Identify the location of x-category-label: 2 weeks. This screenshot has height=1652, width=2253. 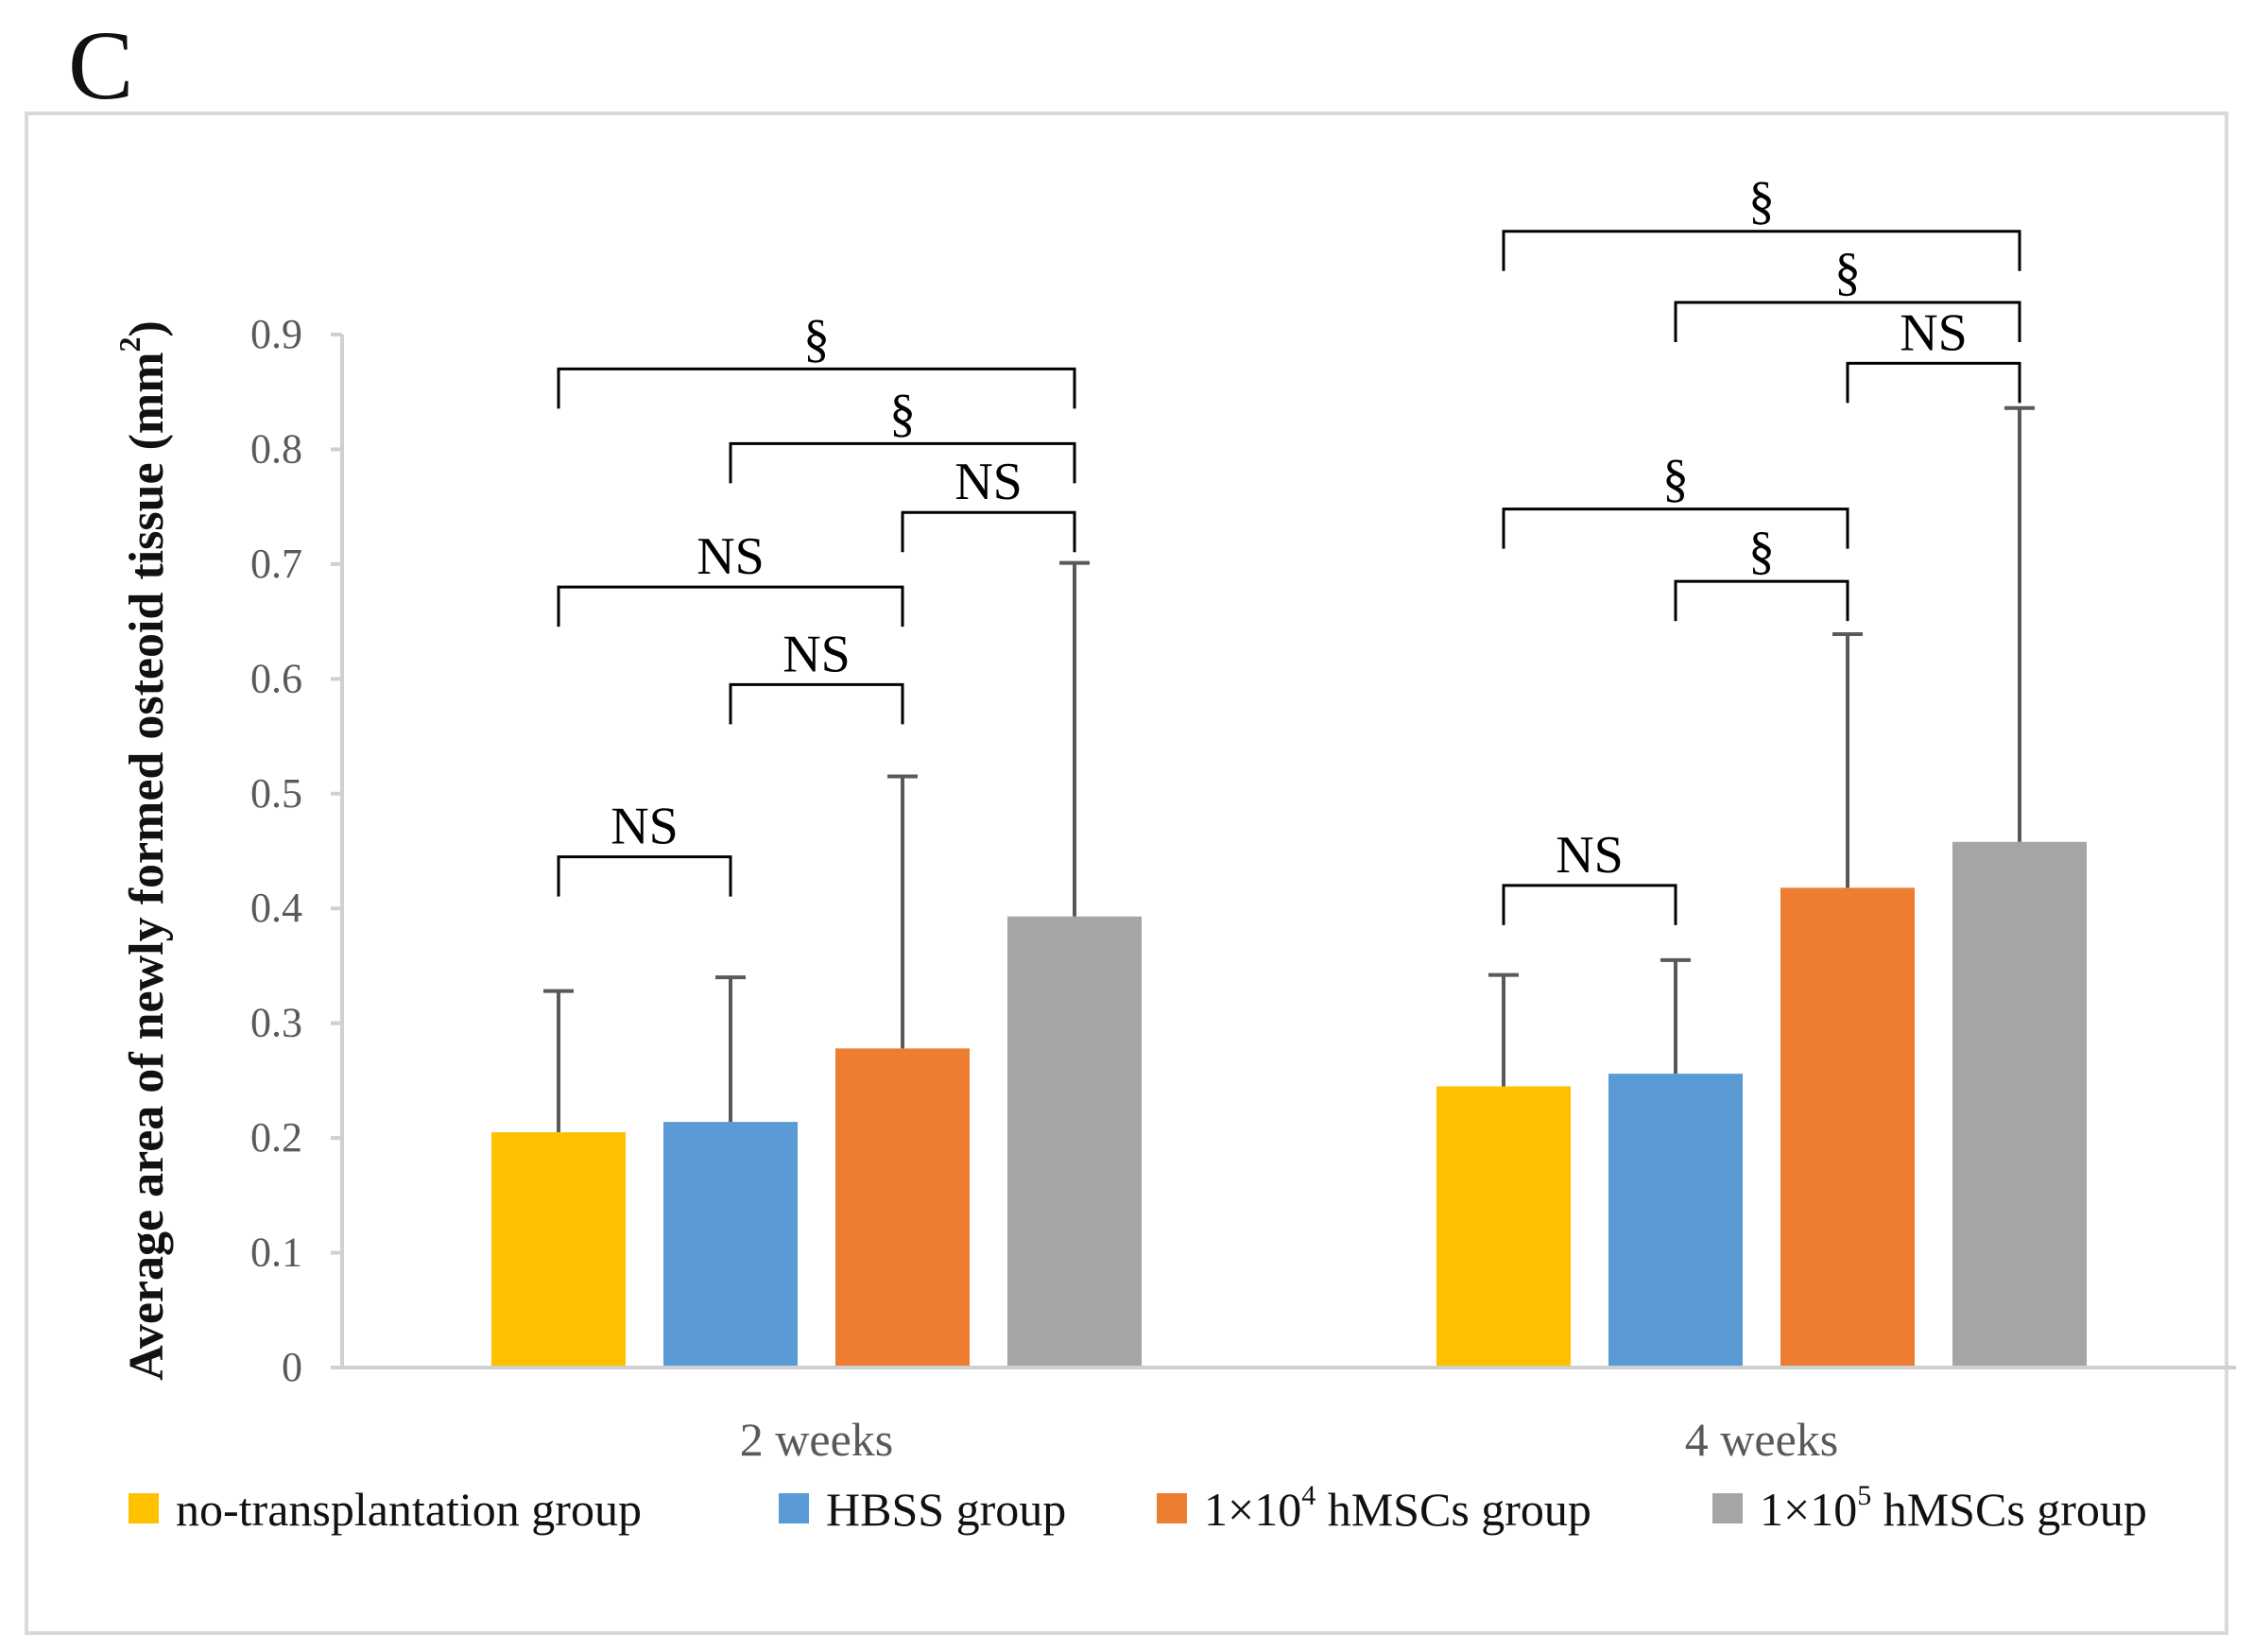
(817, 1439).